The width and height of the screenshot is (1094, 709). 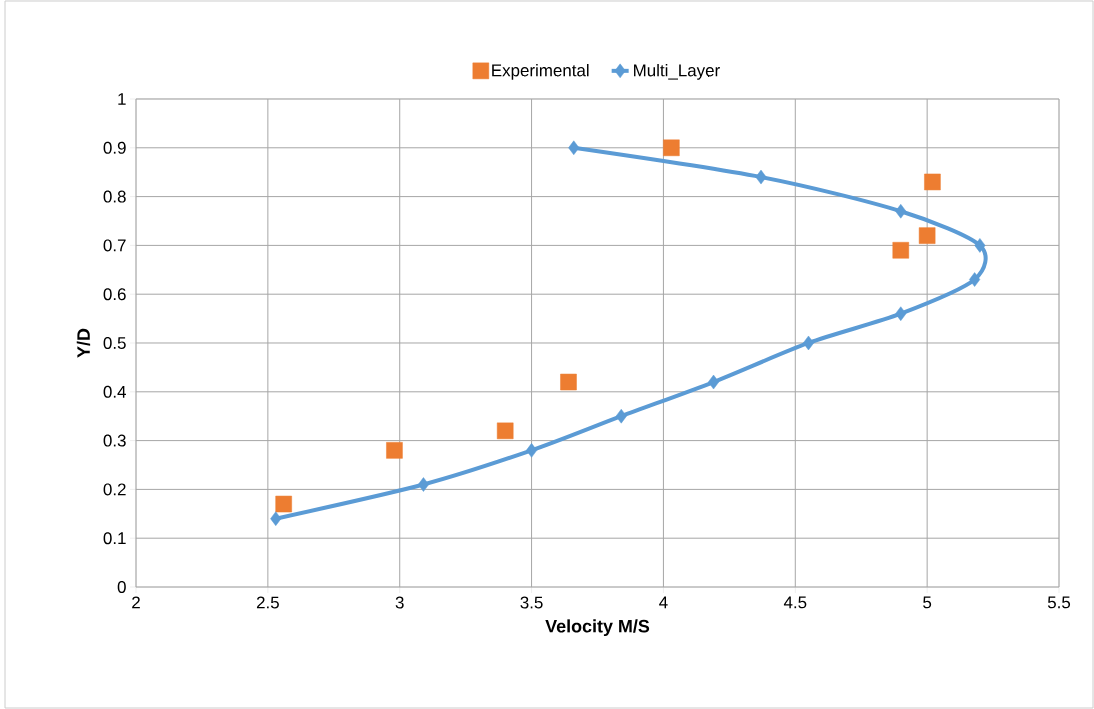 I want to click on x-tick-label: 5, so click(x=927, y=602).